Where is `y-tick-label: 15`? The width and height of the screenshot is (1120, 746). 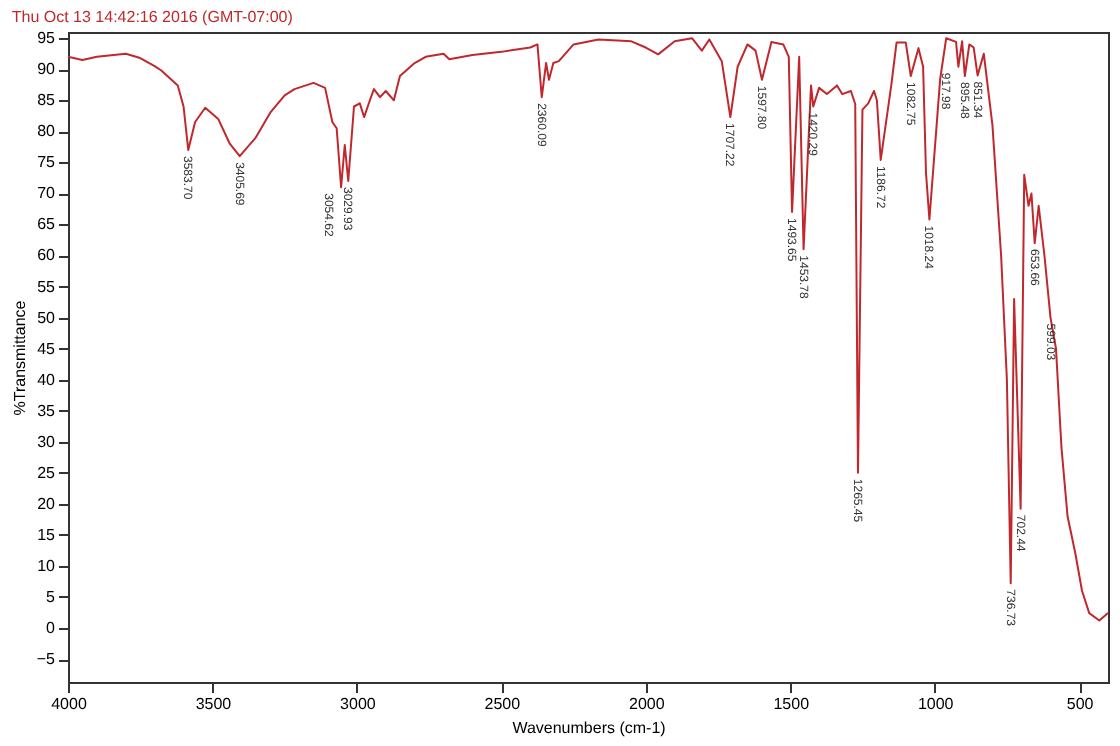
y-tick-label: 15 is located at coordinates (47, 534).